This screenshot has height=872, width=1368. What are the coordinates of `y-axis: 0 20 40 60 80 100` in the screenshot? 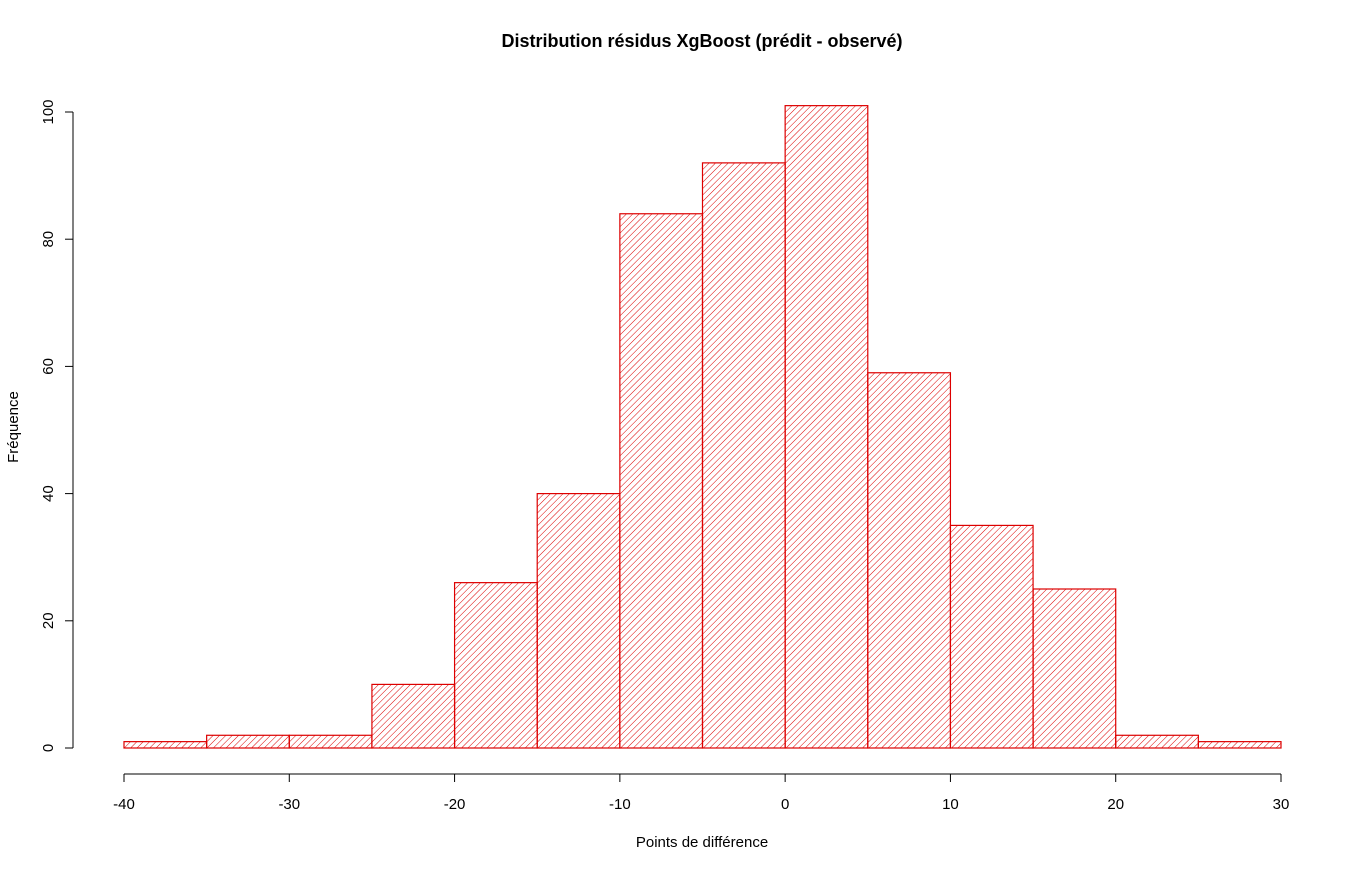 It's located at (57, 425).